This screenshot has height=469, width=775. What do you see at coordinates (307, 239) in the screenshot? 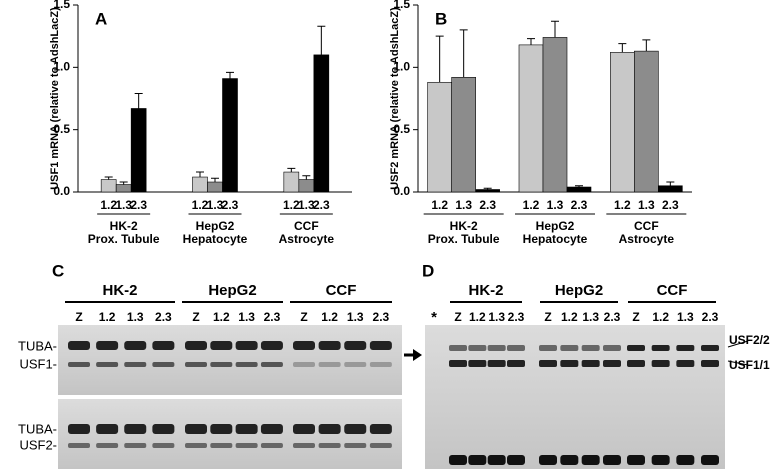
I see `group-sublabel: Astrocyte` at bounding box center [307, 239].